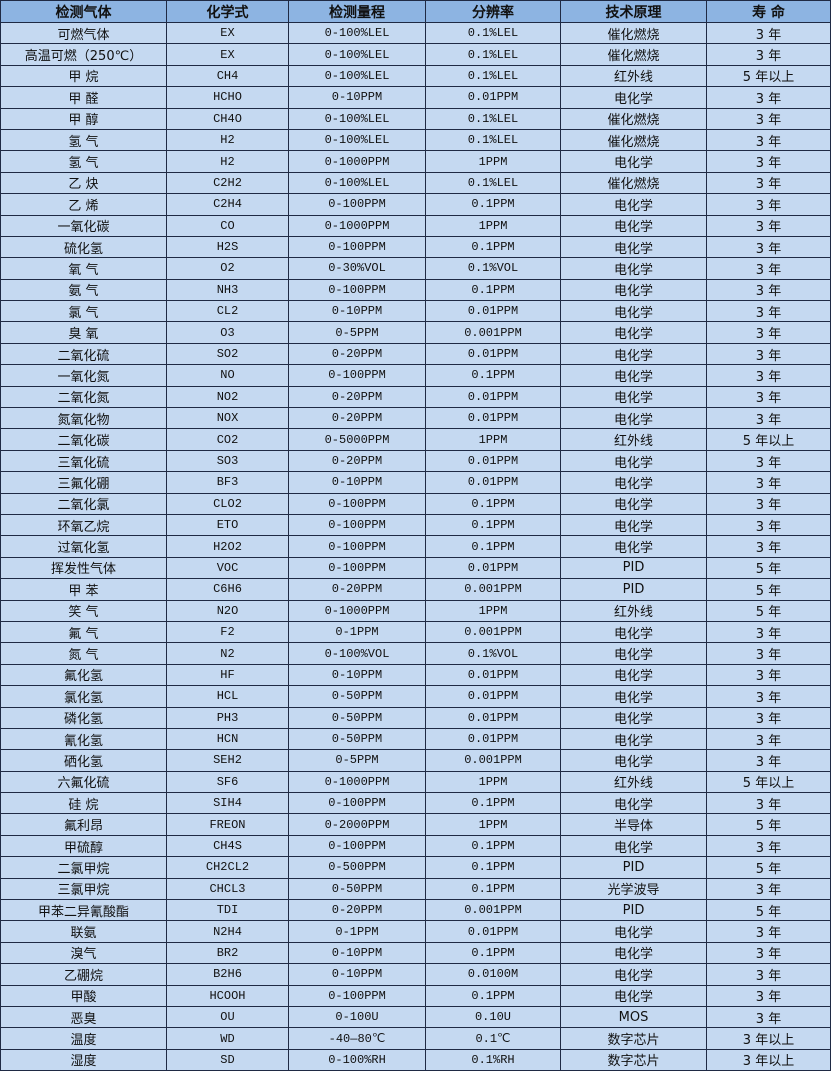  What do you see at coordinates (493, 974) in the screenshot?
I see `resolution-cell: 0.0100M` at bounding box center [493, 974].